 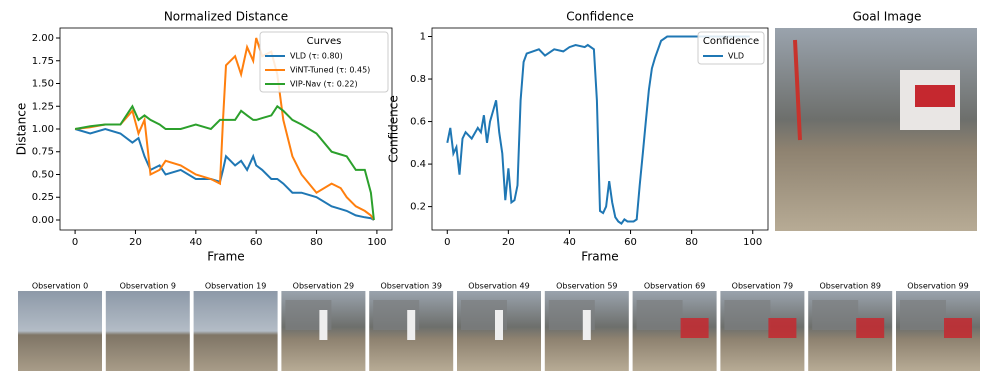 What do you see at coordinates (797, 90) in the screenshot?
I see `goal-crane` at bounding box center [797, 90].